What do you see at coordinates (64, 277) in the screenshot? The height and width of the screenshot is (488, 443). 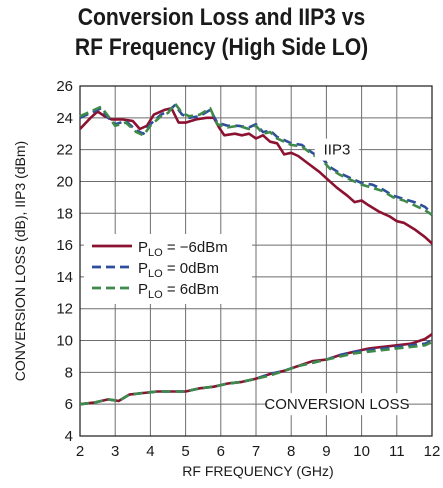 I see `y-tick-label: 14` at bounding box center [64, 277].